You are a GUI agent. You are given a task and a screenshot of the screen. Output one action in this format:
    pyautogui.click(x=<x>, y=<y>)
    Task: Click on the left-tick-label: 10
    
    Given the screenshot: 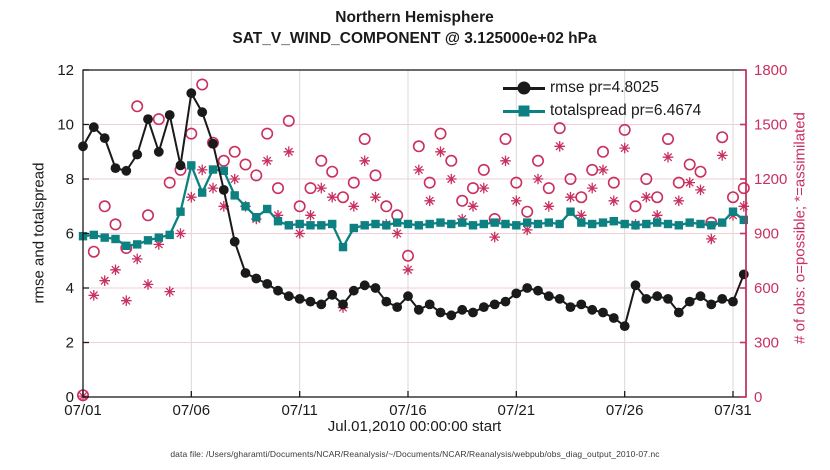 What is the action you would take?
    pyautogui.click(x=65, y=125)
    